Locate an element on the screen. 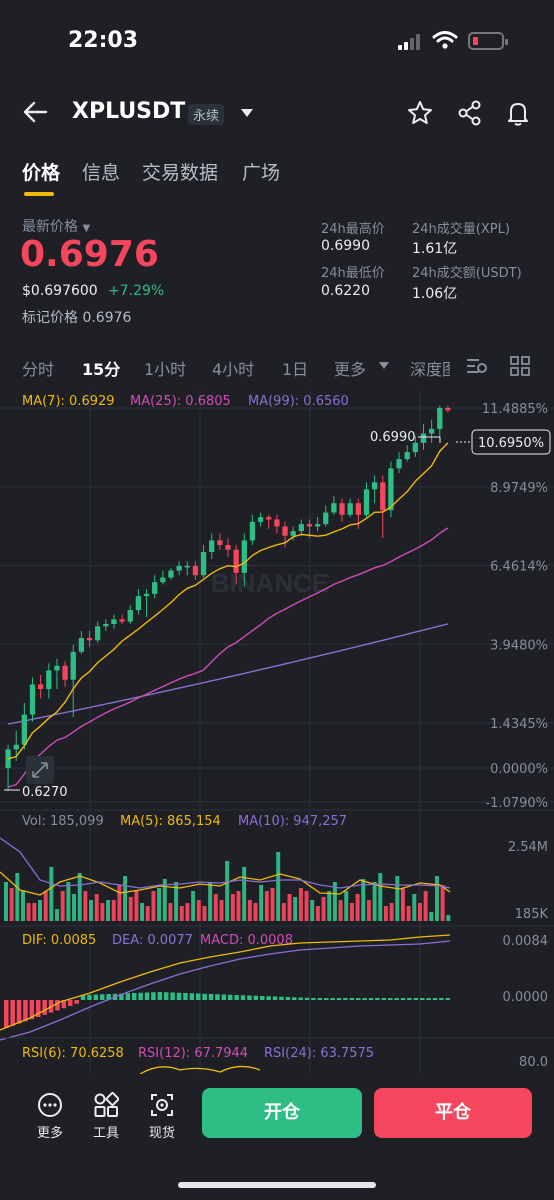 The image size is (554, 1200). close-position-button: 平仓 is located at coordinates (453, 1113).